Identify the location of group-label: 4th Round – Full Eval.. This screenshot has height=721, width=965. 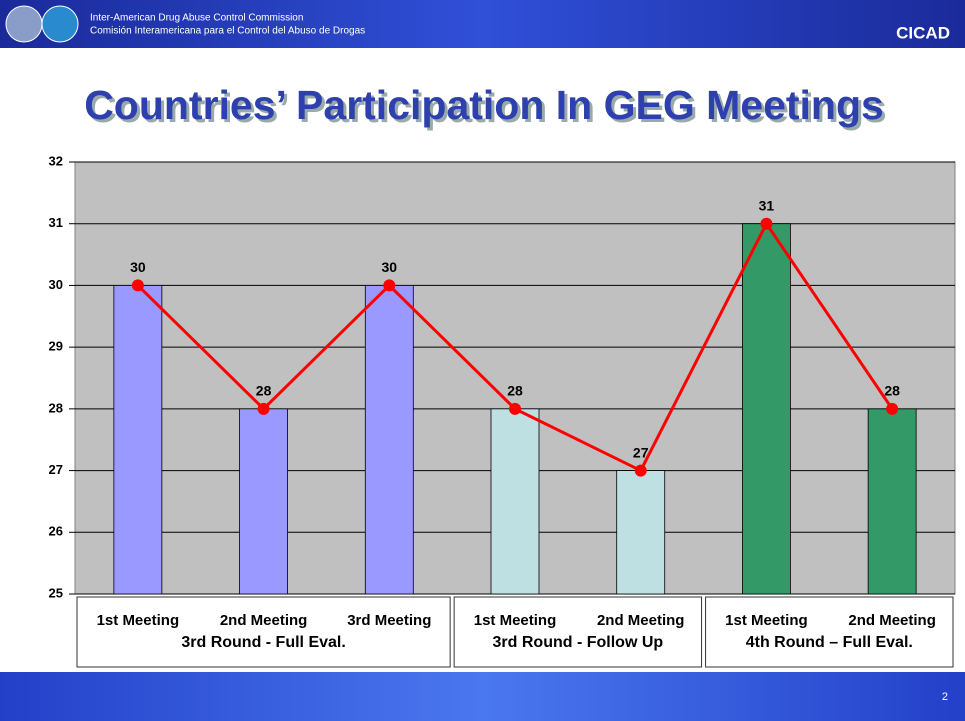
(829, 642).